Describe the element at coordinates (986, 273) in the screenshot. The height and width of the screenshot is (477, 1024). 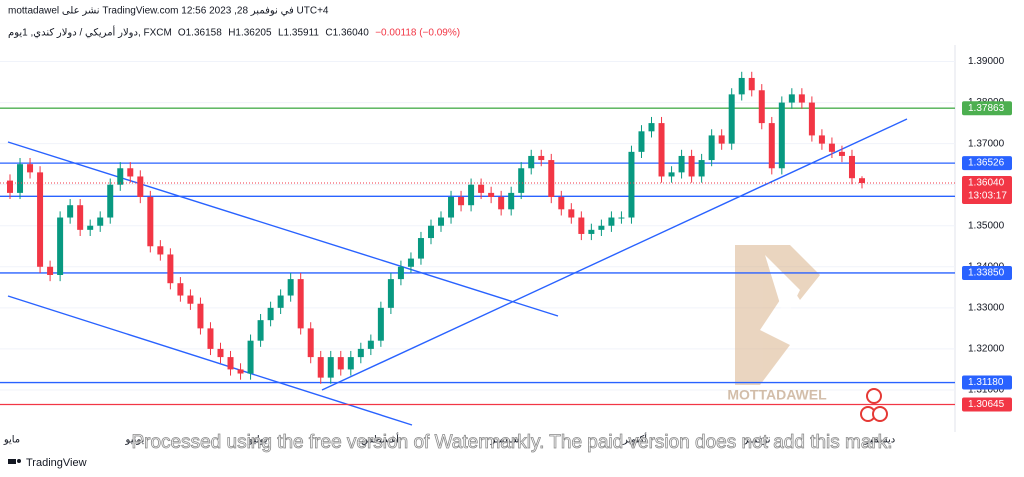
I see `price-tag-label: 1.33850` at that location.